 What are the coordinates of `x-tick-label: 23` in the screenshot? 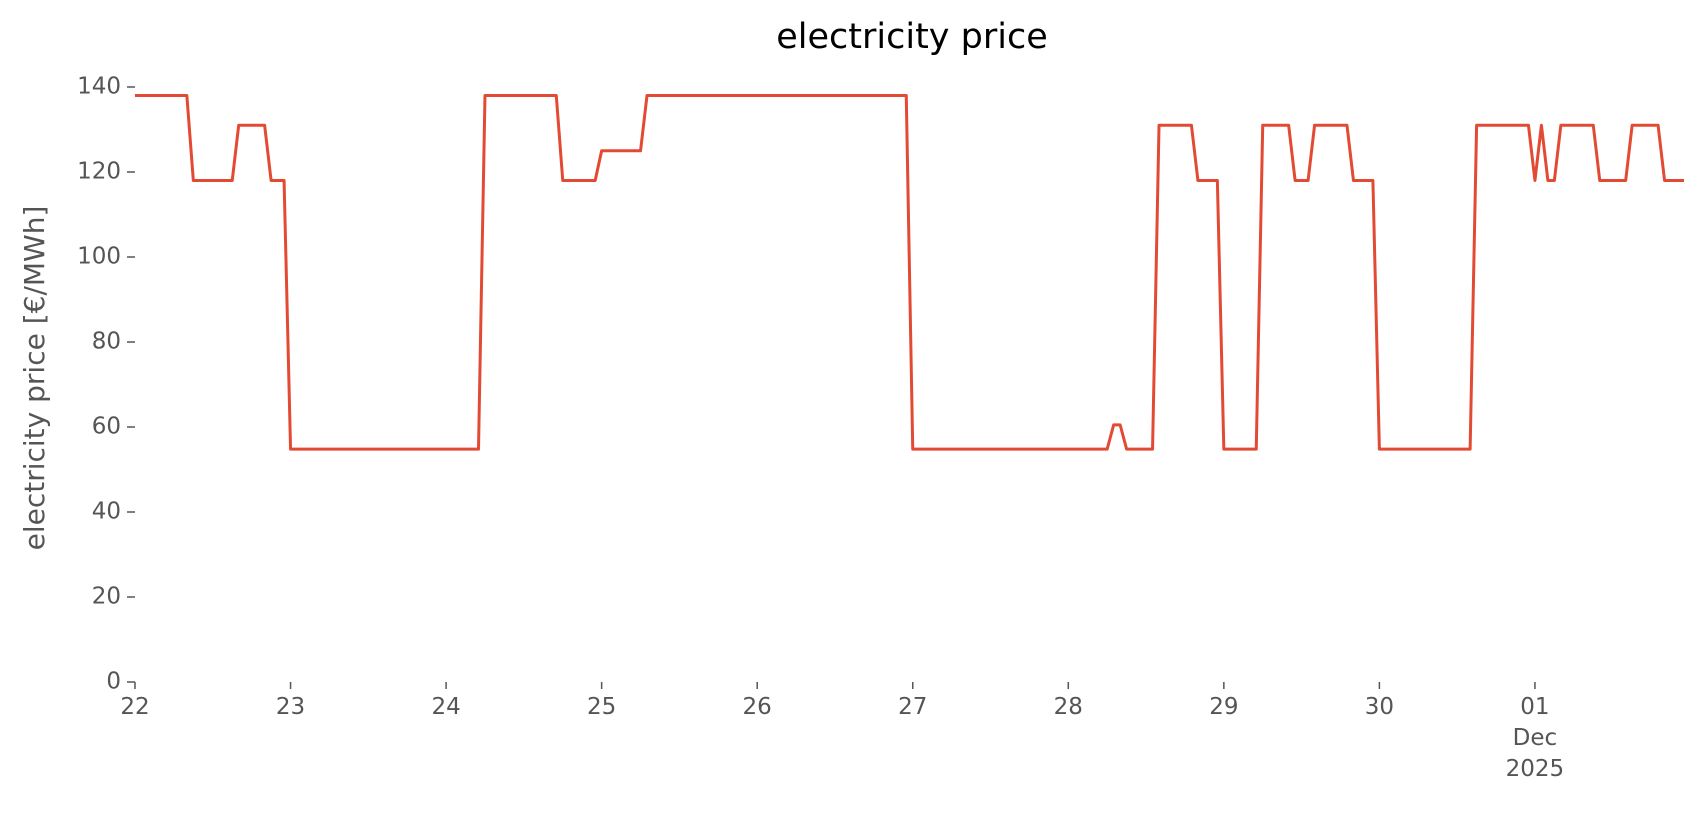 It's located at (290, 707).